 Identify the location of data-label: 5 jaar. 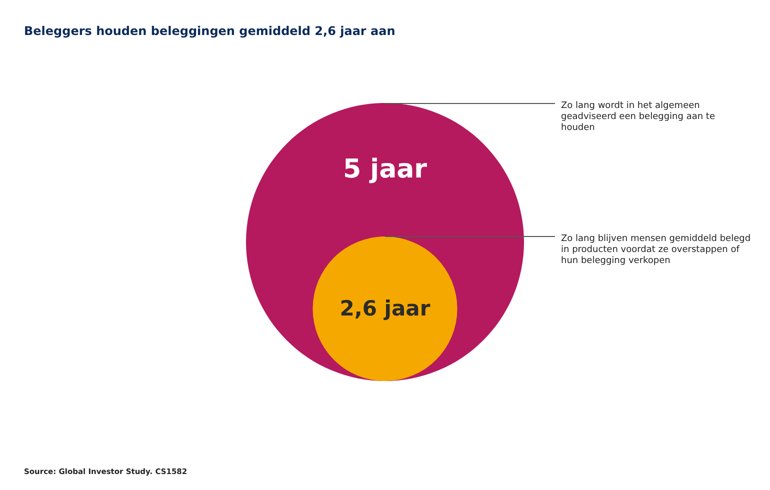
(385, 169).